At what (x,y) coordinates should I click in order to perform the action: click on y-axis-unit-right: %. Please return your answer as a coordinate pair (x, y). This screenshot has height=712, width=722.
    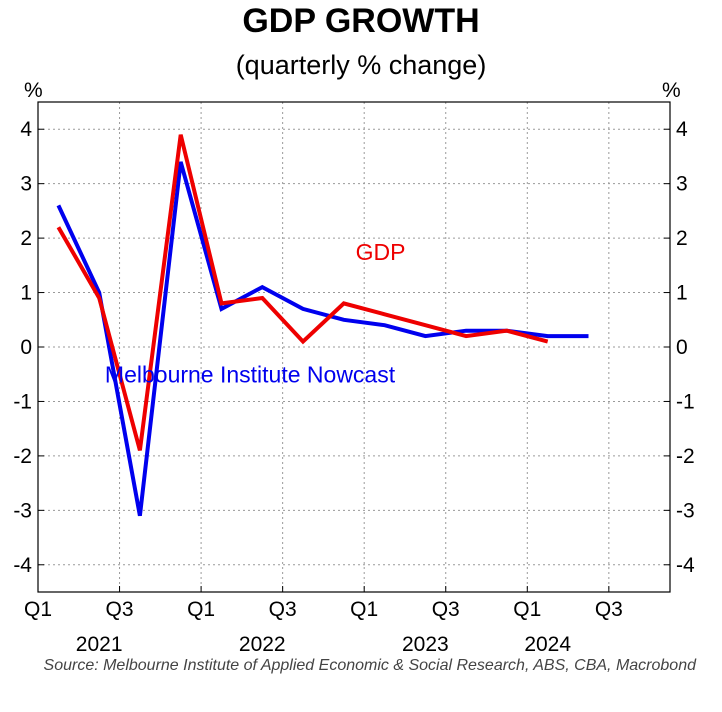
    Looking at the image, I should click on (671, 90).